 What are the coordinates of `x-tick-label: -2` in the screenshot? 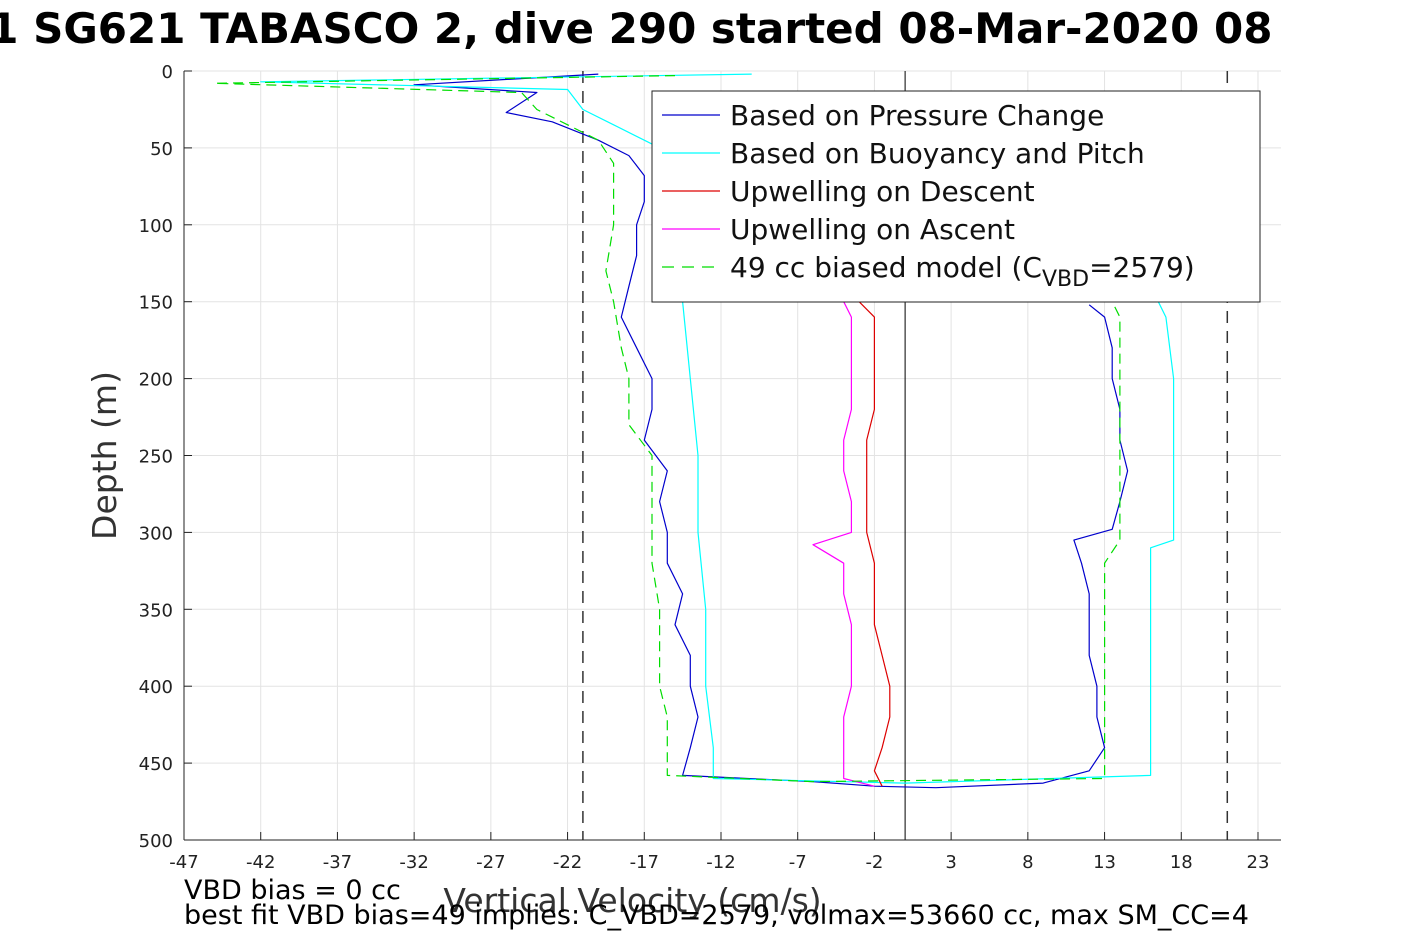 It's located at (874, 862).